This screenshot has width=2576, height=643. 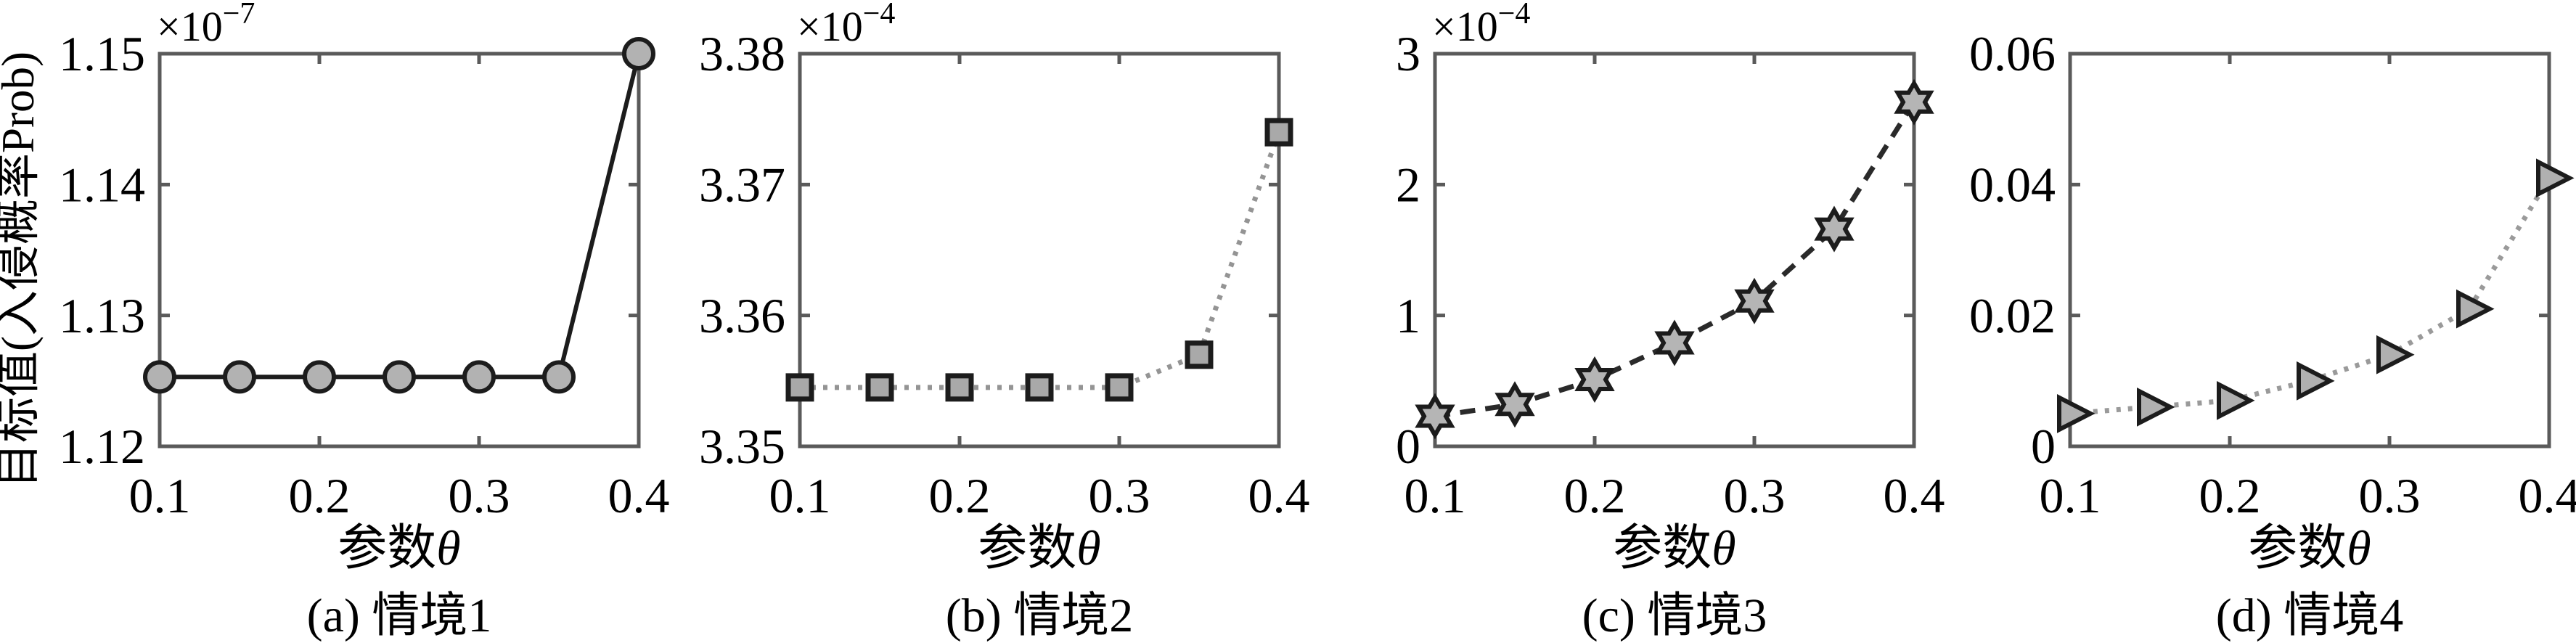 I want to click on panel-caption: (c) 情境3, so click(x=1675, y=615).